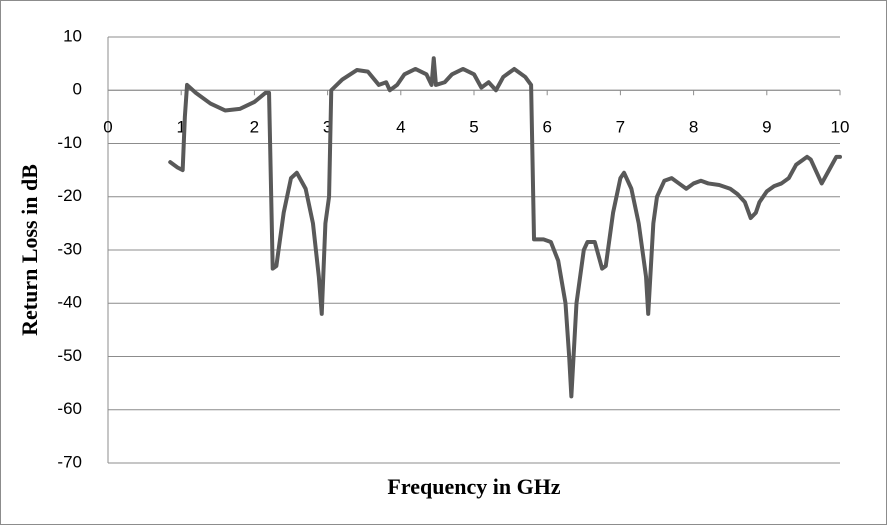 This screenshot has width=887, height=525. I want to click on y-tick-label: -10, so click(69, 142).